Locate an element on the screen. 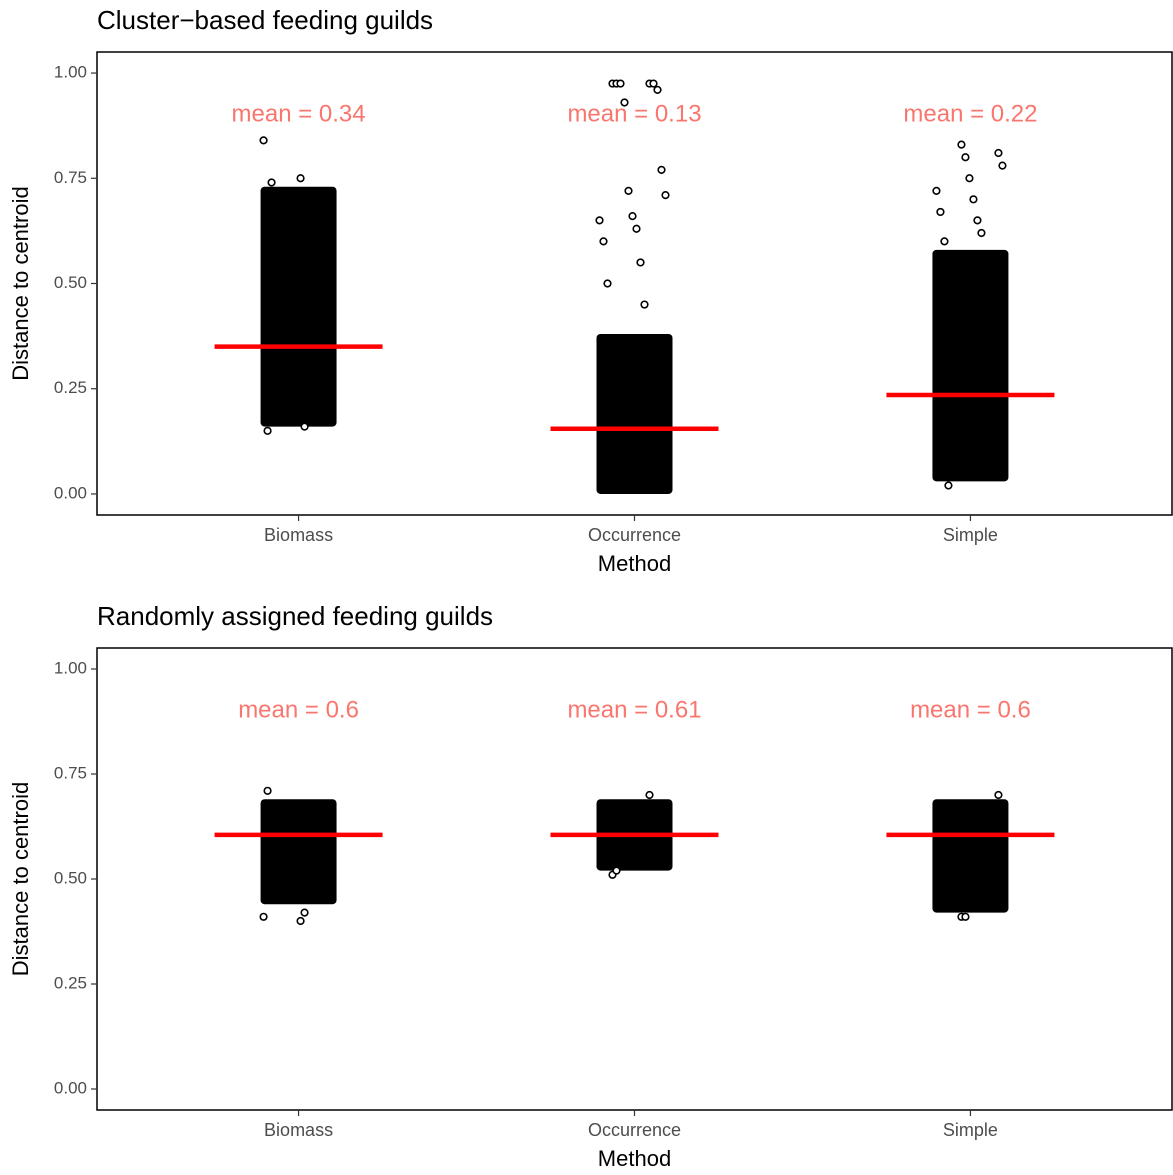  mean-annotation: mean = 0.13 is located at coordinates (634, 113).